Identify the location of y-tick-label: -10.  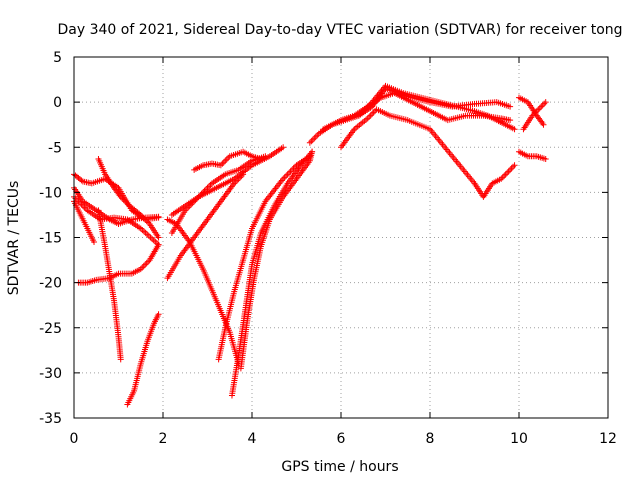
(50, 193).